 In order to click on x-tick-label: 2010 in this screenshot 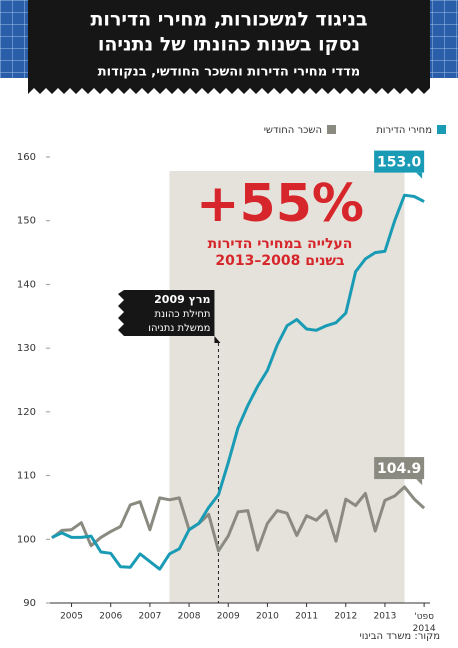, I will do `click(267, 617)`.